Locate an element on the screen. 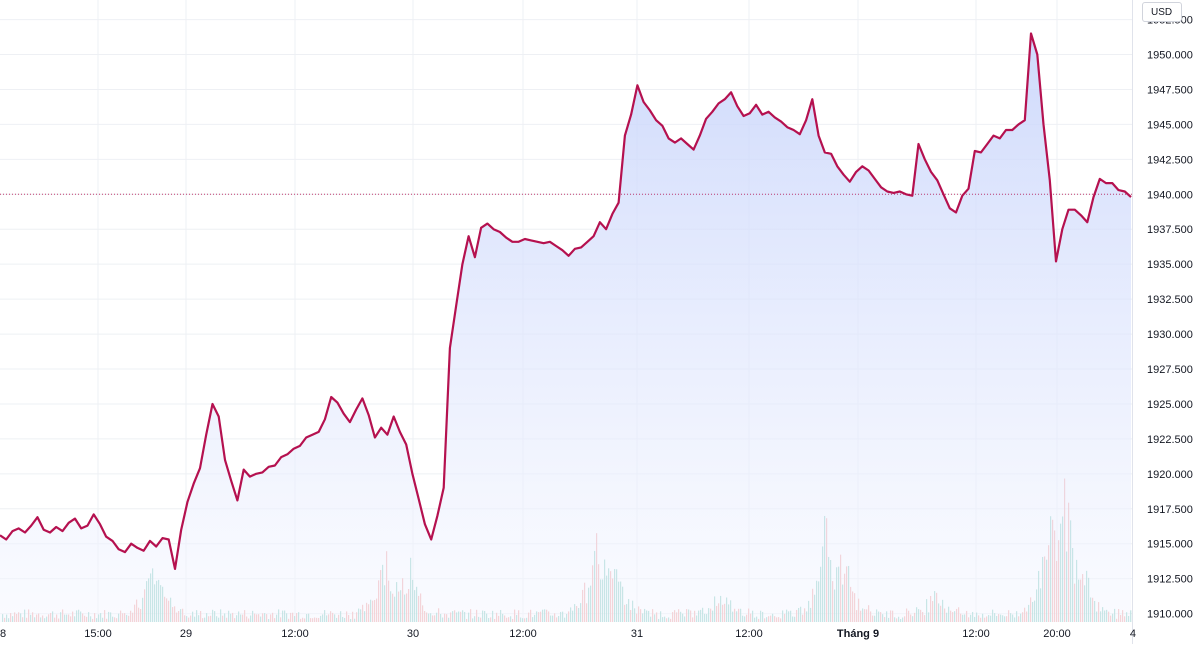 This screenshot has width=1200, height=649. y-tick-label: 1925.000 is located at coordinates (1170, 405).